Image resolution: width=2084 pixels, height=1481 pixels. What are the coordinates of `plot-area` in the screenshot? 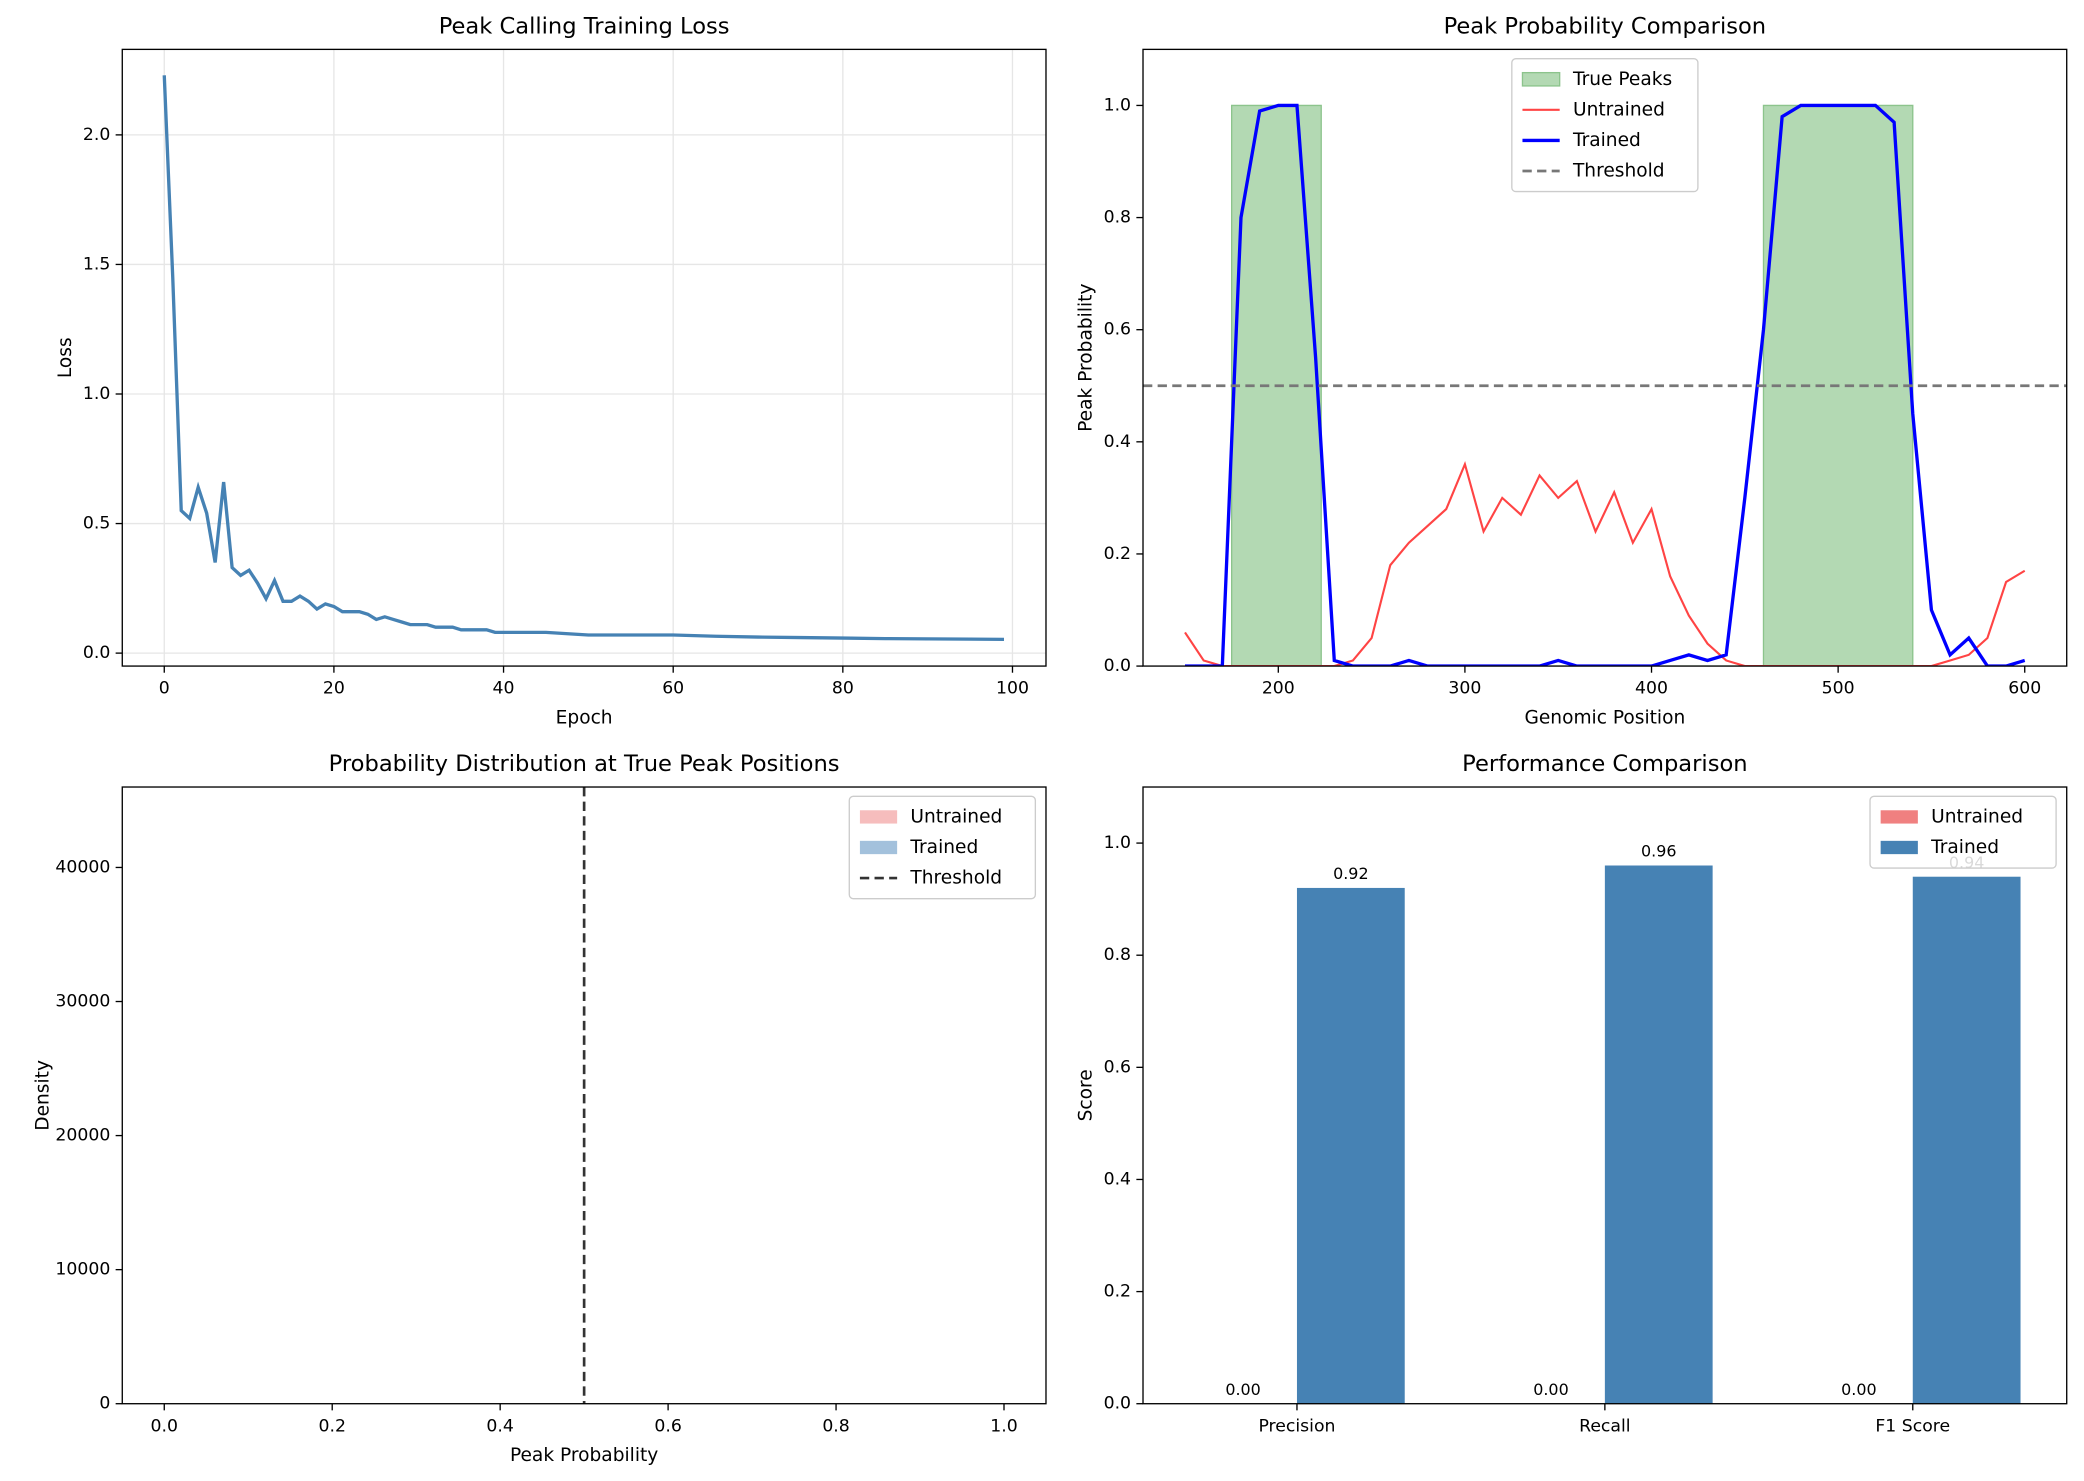 It's located at (1658, 1134).